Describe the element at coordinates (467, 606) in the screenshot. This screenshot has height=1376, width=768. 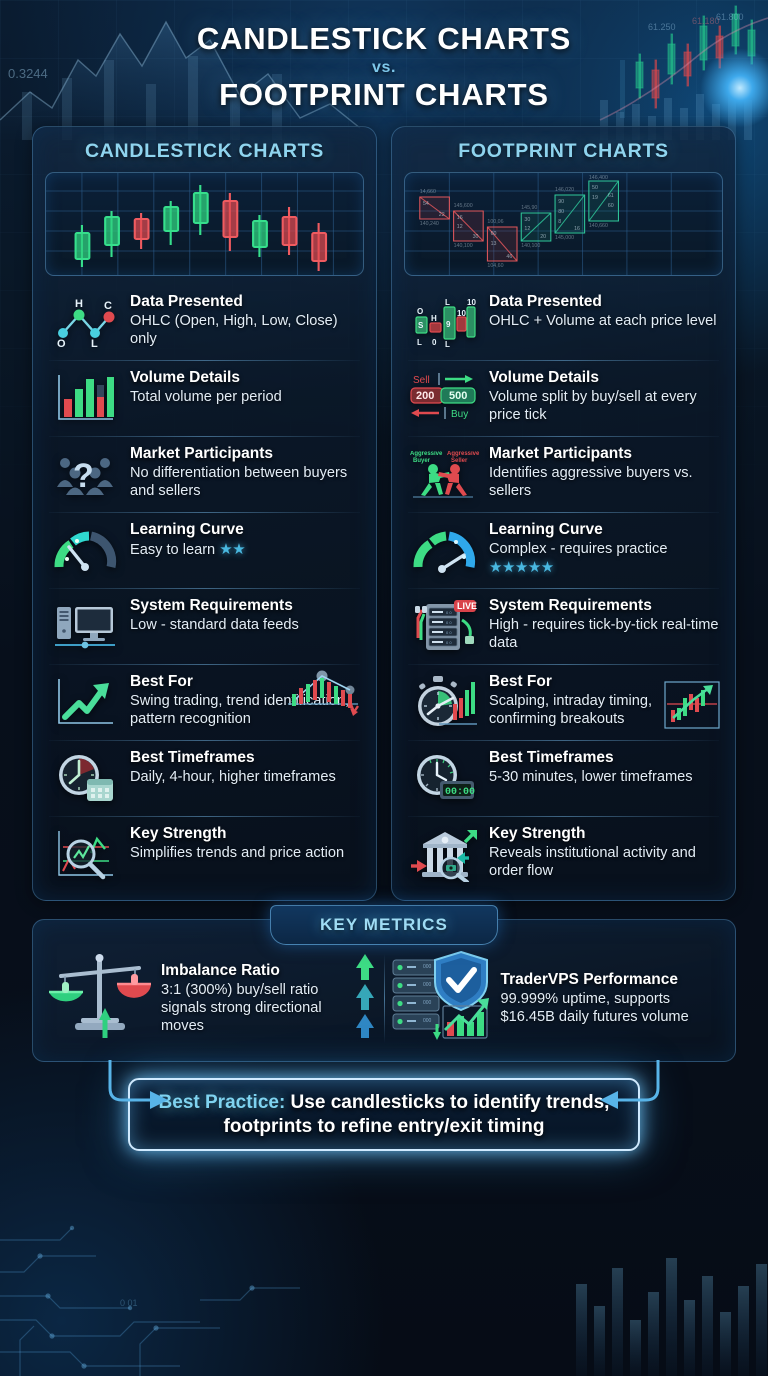
I see `live-badge-label: LIVE` at that location.